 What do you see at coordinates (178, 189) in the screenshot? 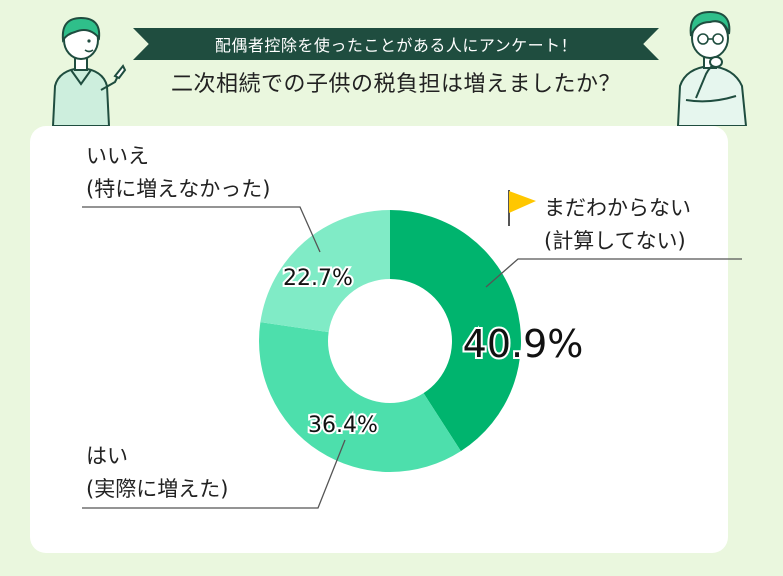
I see `slice-label-no-line2: (特に増えなかった)` at bounding box center [178, 189].